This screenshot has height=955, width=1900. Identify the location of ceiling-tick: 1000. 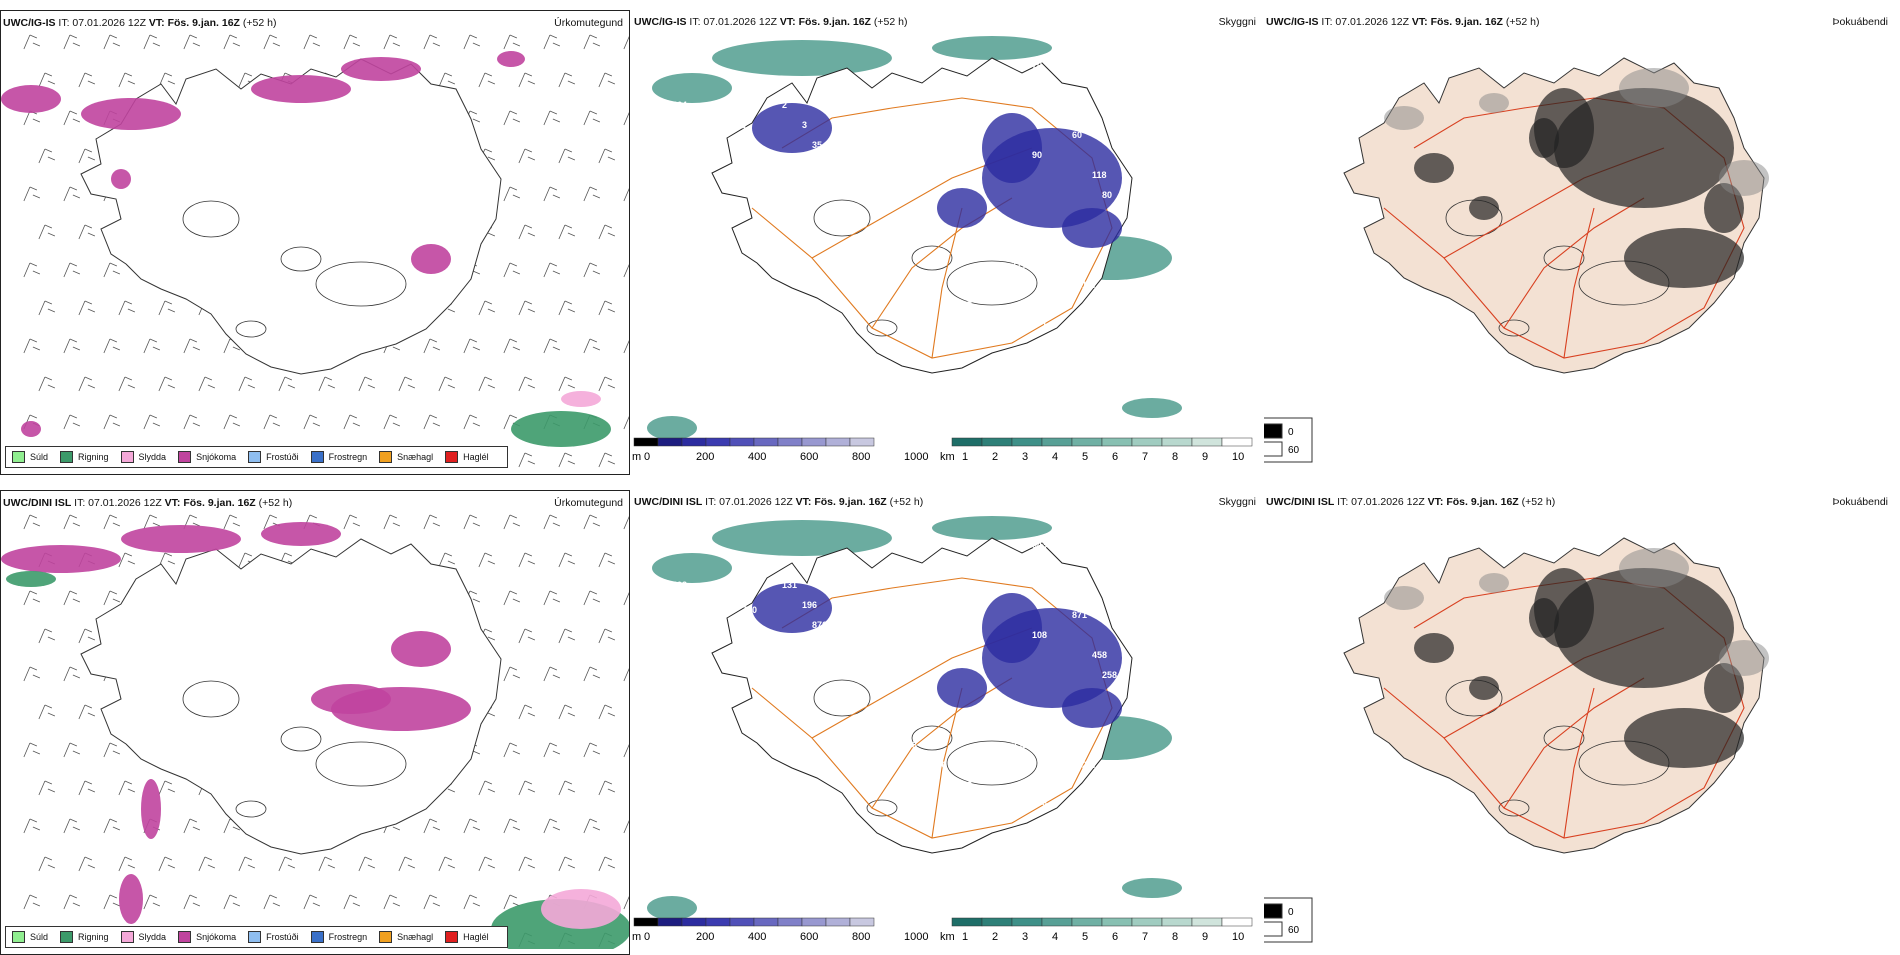
(916, 457).